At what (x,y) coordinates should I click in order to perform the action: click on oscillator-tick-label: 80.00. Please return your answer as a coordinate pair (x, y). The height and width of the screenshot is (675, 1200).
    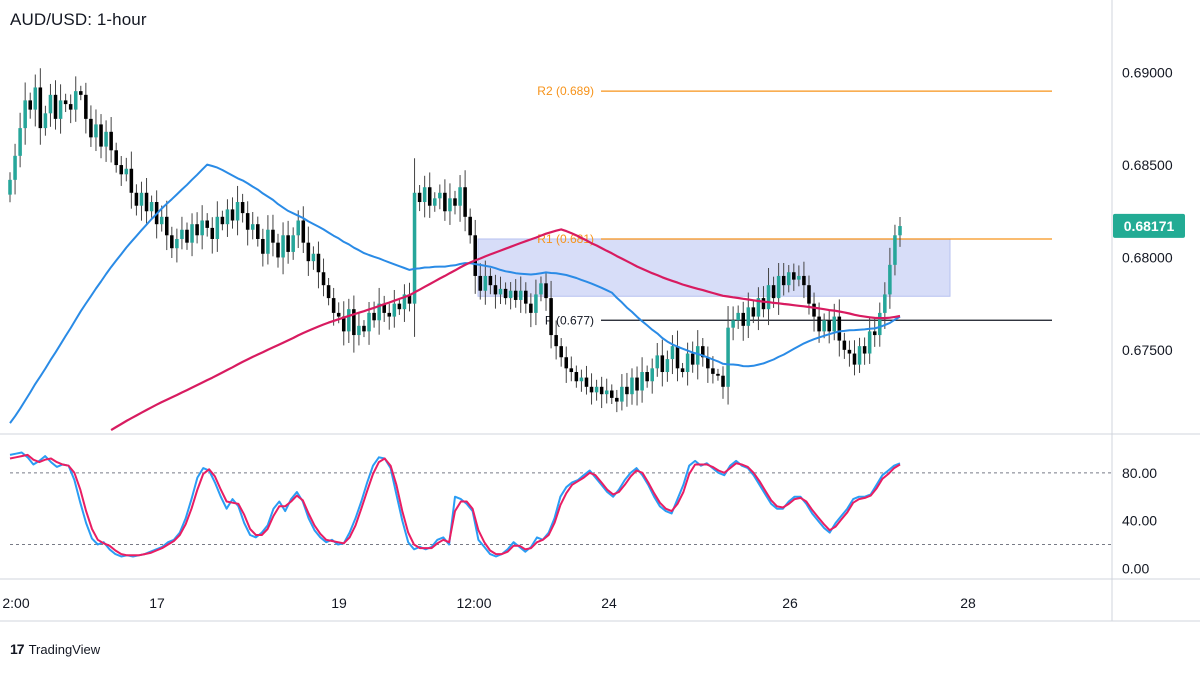
    Looking at the image, I should click on (1139, 473).